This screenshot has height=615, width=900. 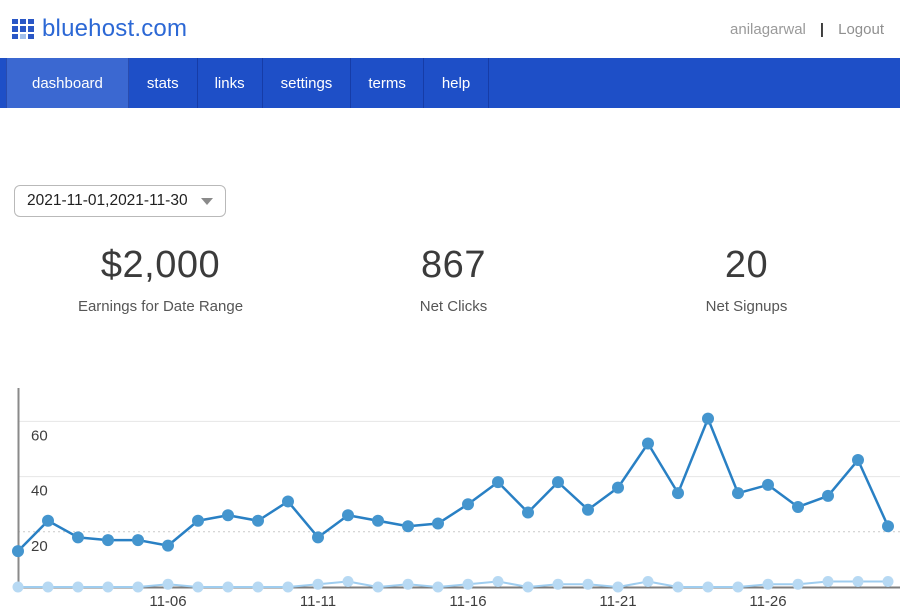 What do you see at coordinates (450, 29) in the screenshot?
I see `header: bluehost.com anilagarwal | Logout` at bounding box center [450, 29].